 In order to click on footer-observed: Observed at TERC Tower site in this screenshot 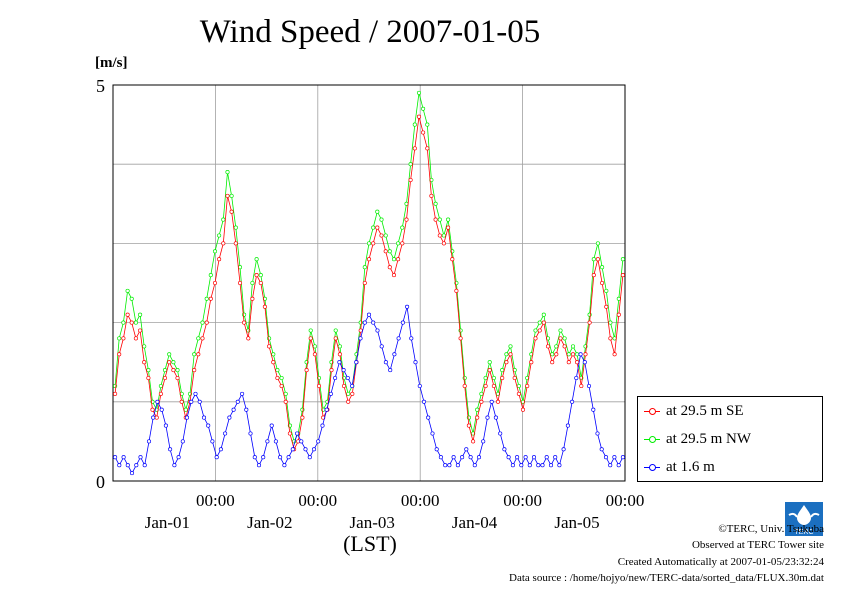, I will do `click(757, 545)`.